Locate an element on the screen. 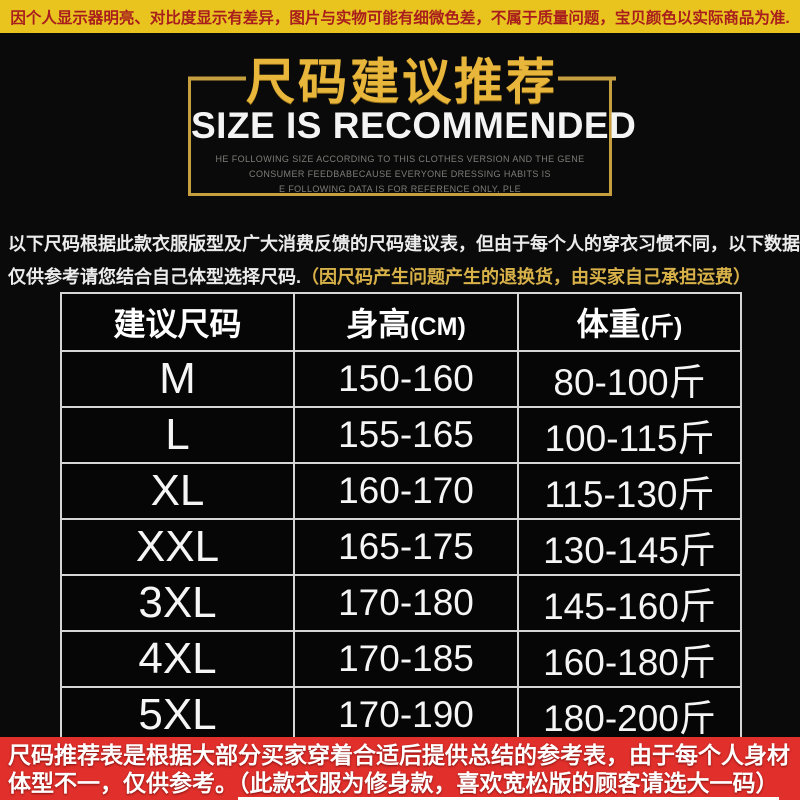 The width and height of the screenshot is (800, 800). table-row: XXL 165-175 130-145斤 is located at coordinates (401, 547).